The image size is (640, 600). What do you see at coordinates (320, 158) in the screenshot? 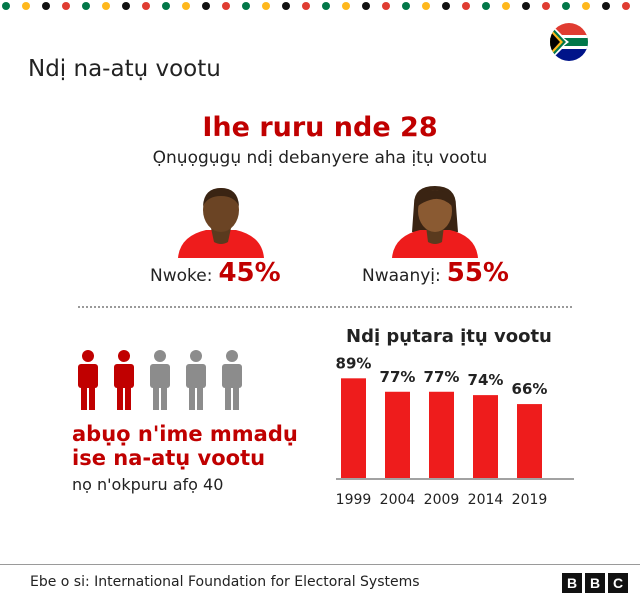
I see `registered-voters-subheadline: Ọnụọgụgụ ndị debanyere aha ịtụ vootu` at bounding box center [320, 158].